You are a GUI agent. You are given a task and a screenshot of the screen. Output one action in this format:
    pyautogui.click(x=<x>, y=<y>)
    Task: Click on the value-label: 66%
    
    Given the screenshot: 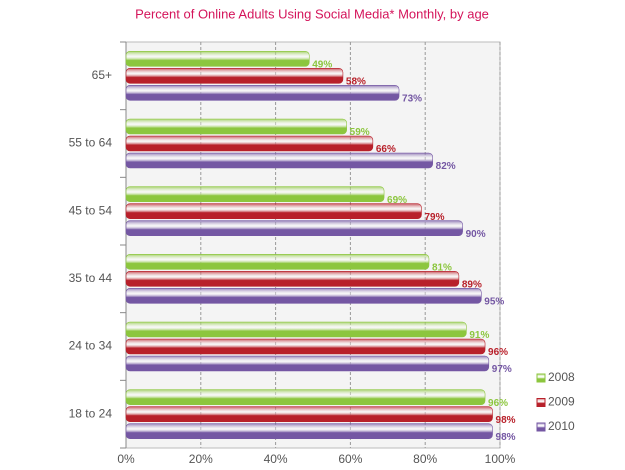 What is the action you would take?
    pyautogui.click(x=386, y=149)
    